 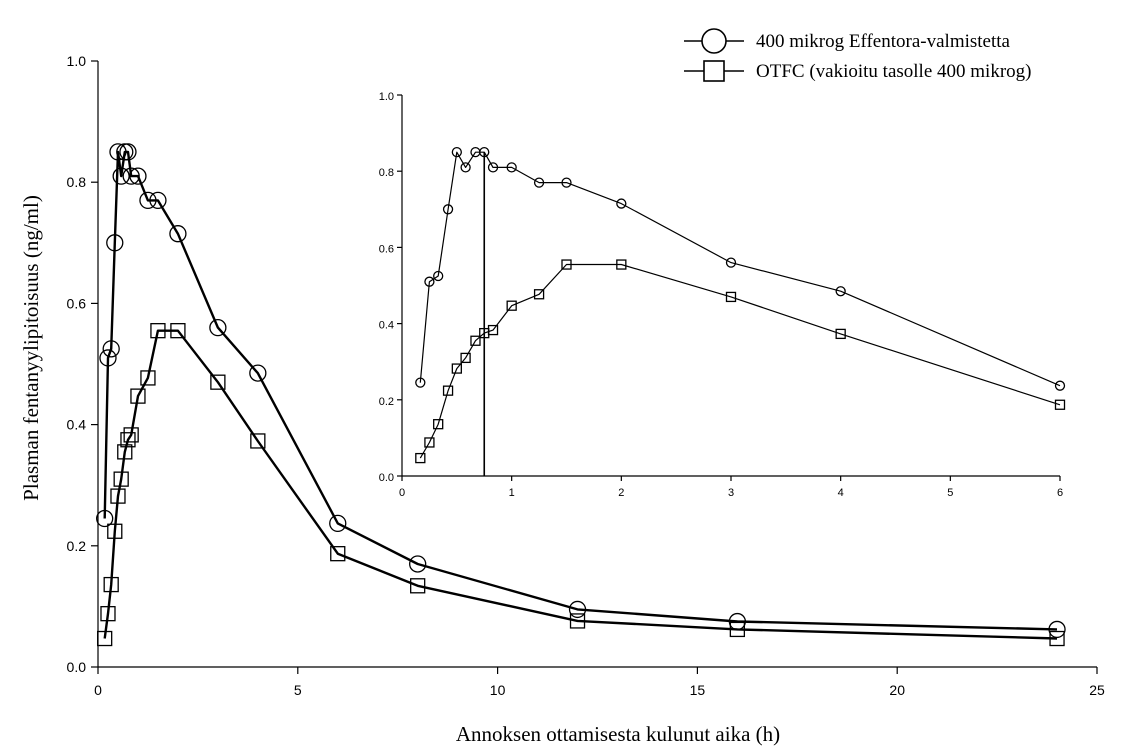 What do you see at coordinates (950, 493) in the screenshot?
I see `inset-x-tick-label: 5` at bounding box center [950, 493].